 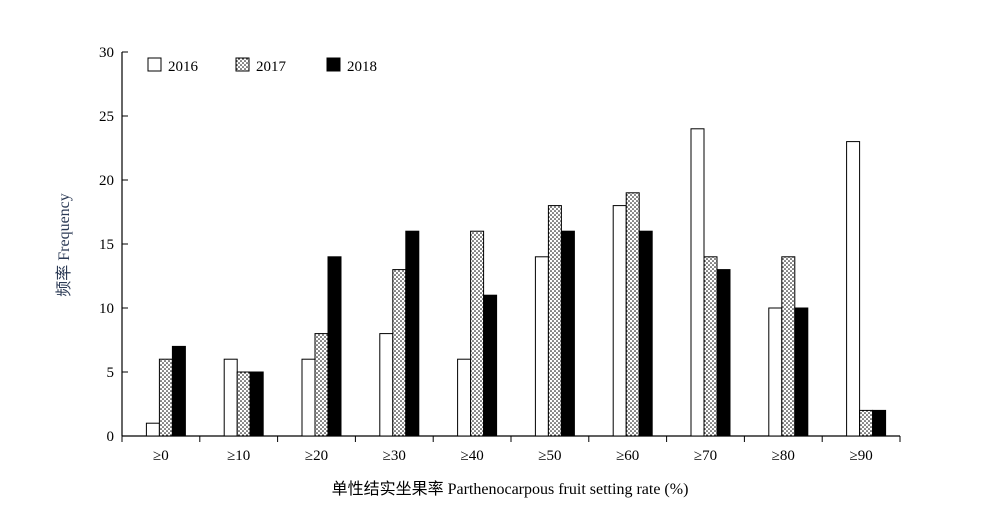 I want to click on x-tick-label: ≥20, so click(x=316, y=456).